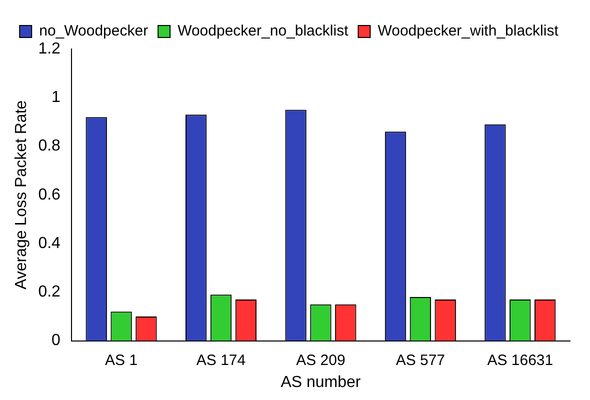 This screenshot has width=590, height=400. Describe the element at coordinates (49, 292) in the screenshot. I see `y-tick-label: 0.2` at that location.